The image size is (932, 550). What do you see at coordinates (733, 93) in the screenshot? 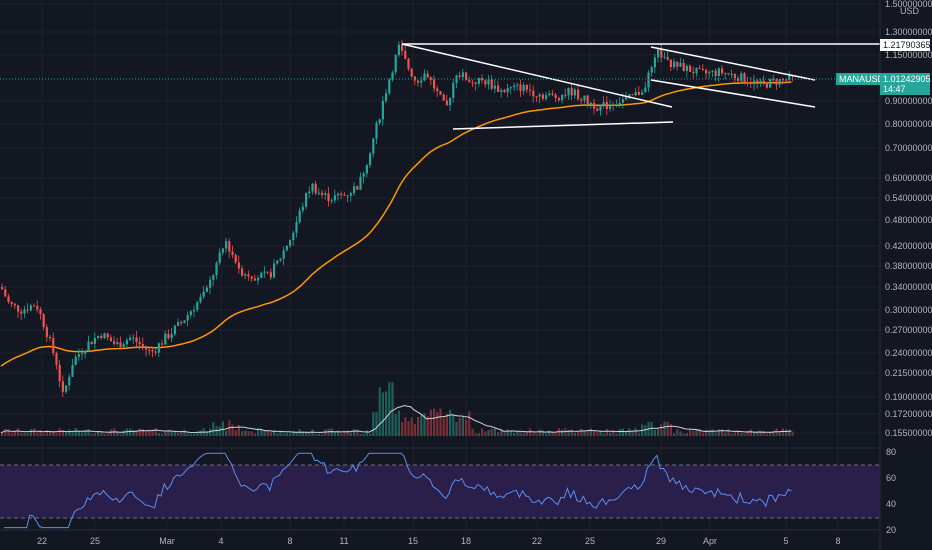
I see `trendline-channel-lower` at bounding box center [733, 93].